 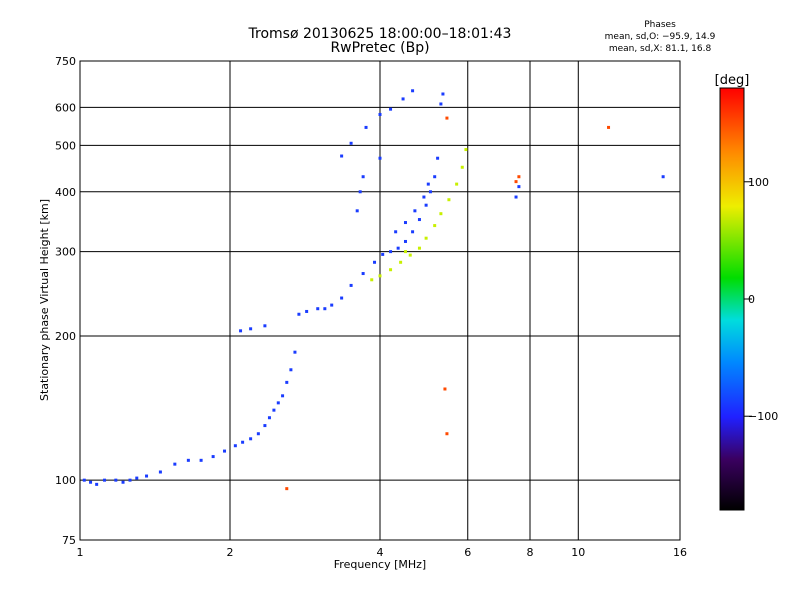 What do you see at coordinates (80, 552) in the screenshot?
I see `x-tick-label: 1` at bounding box center [80, 552].